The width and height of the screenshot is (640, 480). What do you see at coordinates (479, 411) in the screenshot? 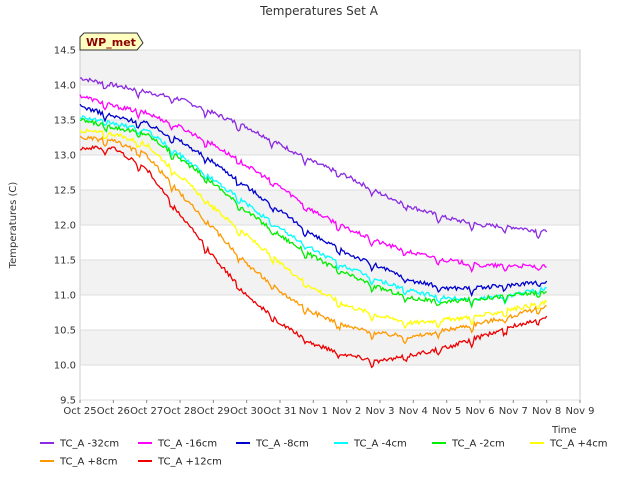
I see `x-tick-label: Nov 6` at bounding box center [479, 411].